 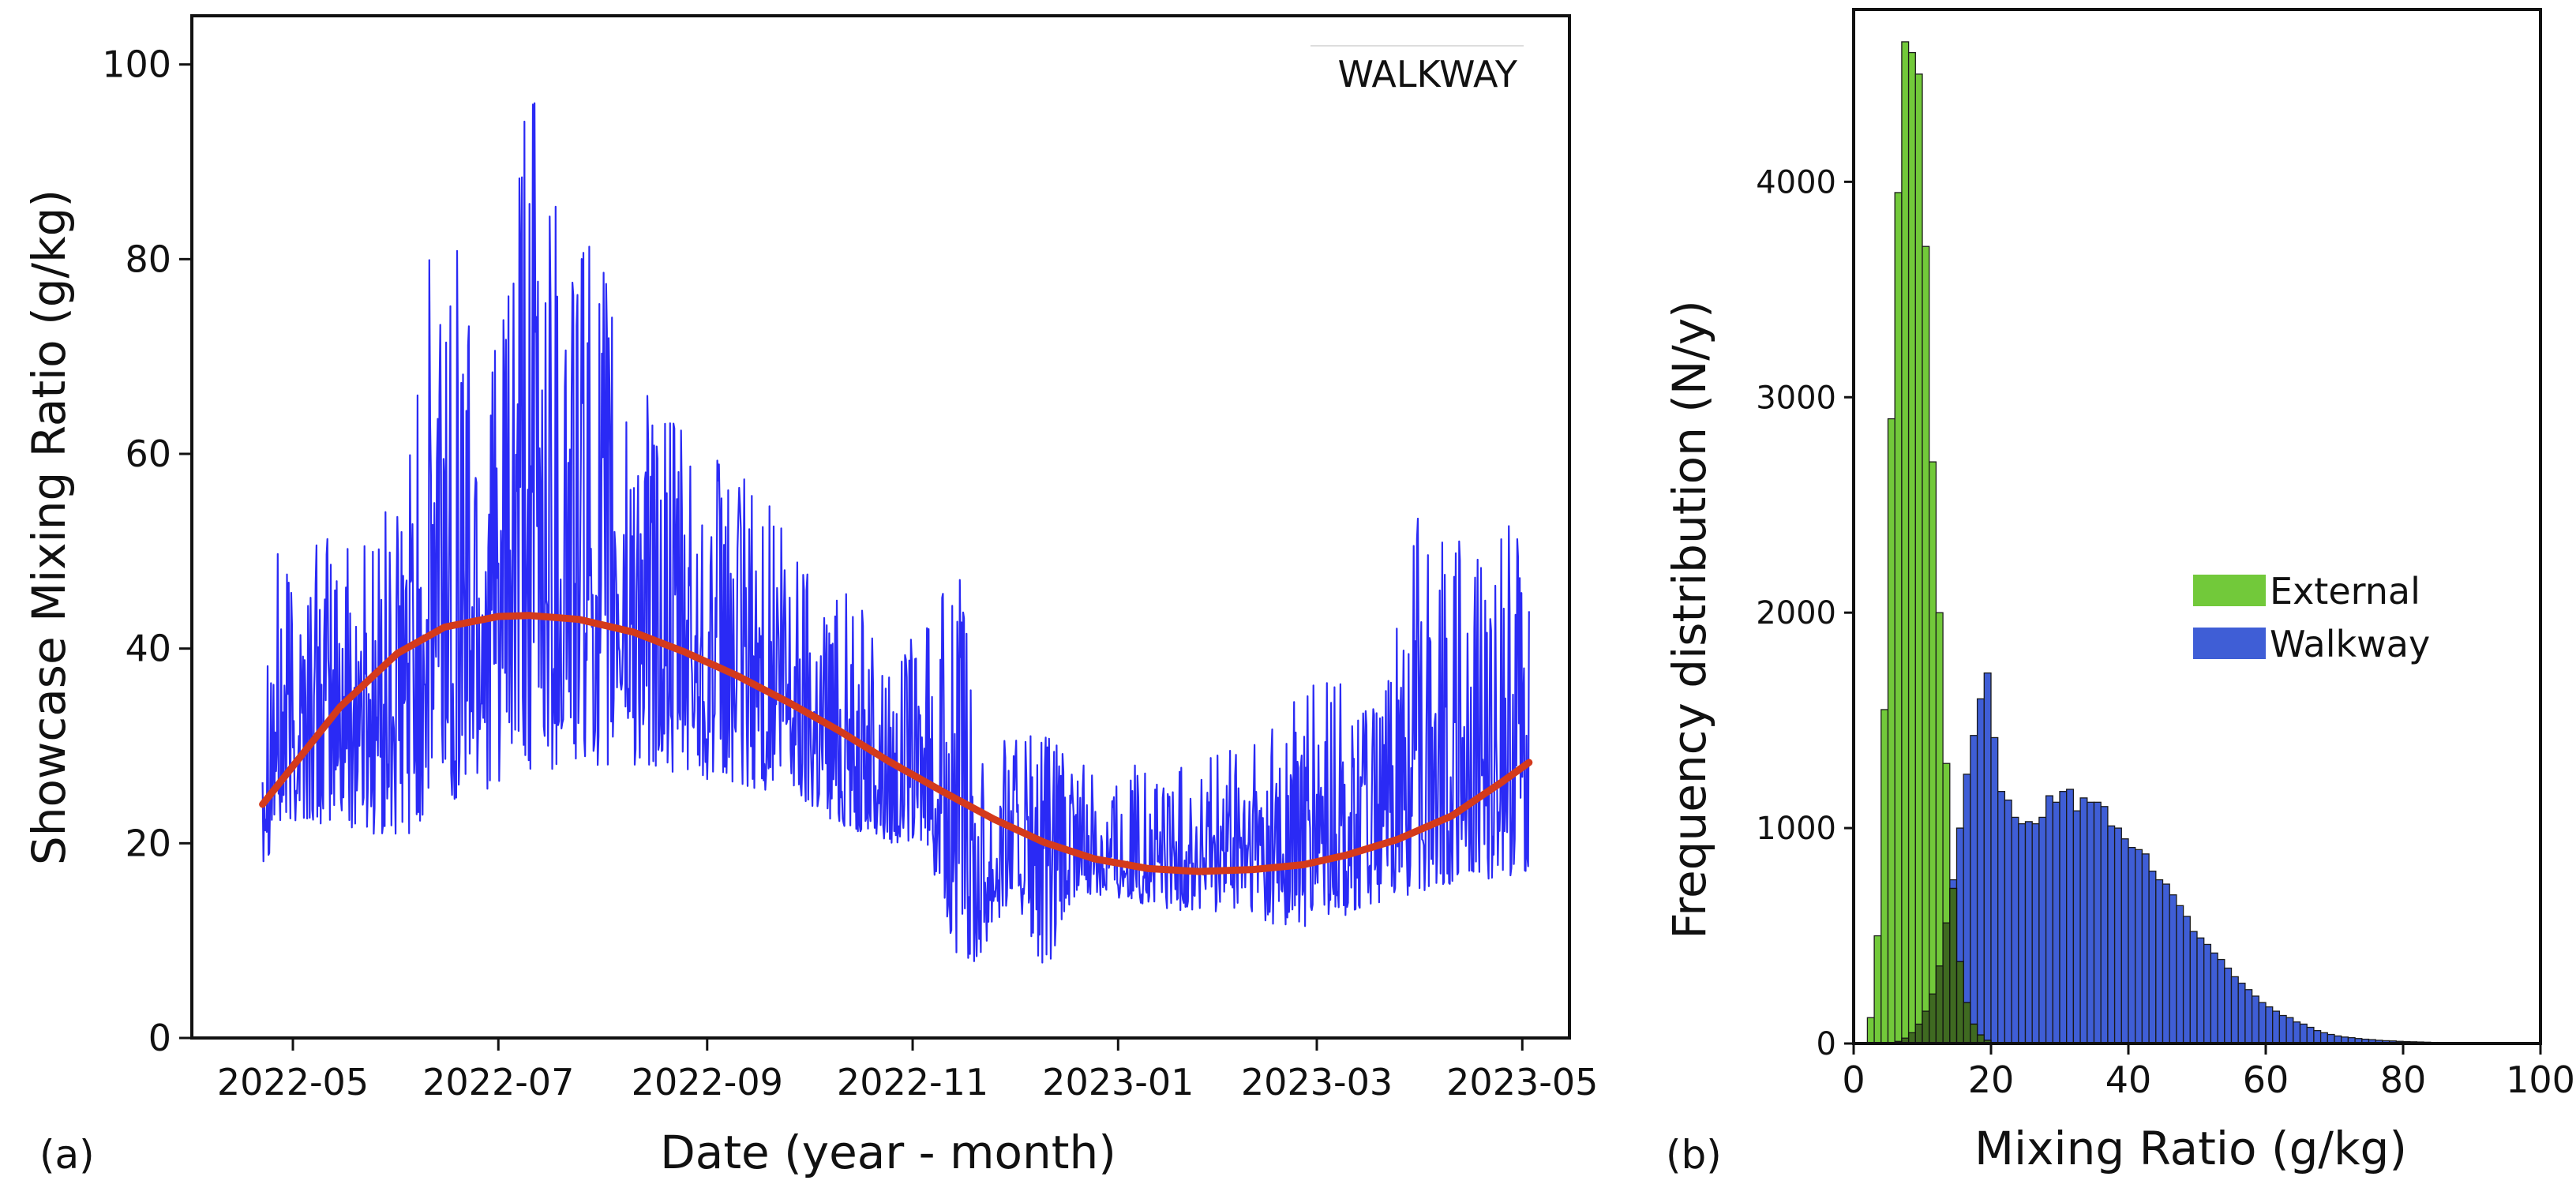 I want to click on x-tick-label-a: 2023-01, so click(x=1118, y=1082).